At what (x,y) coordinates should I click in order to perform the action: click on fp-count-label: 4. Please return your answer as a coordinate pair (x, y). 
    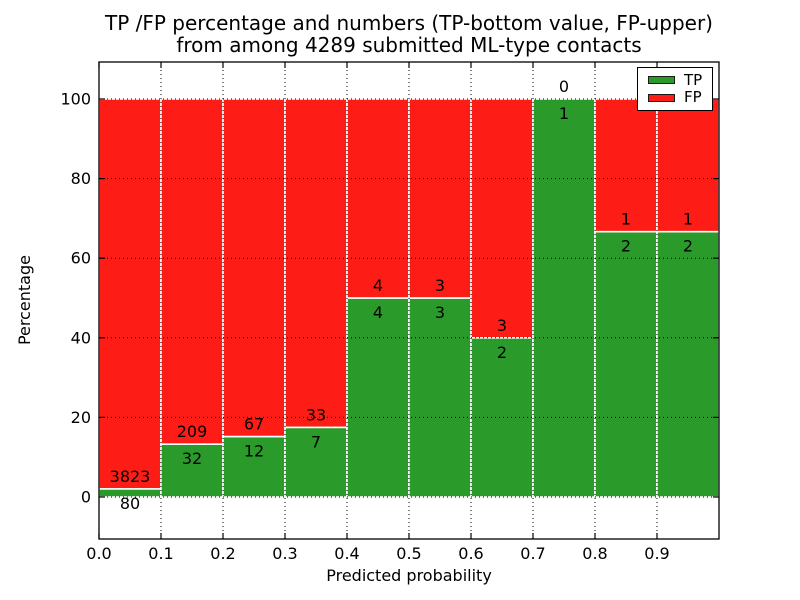
    Looking at the image, I should click on (378, 285).